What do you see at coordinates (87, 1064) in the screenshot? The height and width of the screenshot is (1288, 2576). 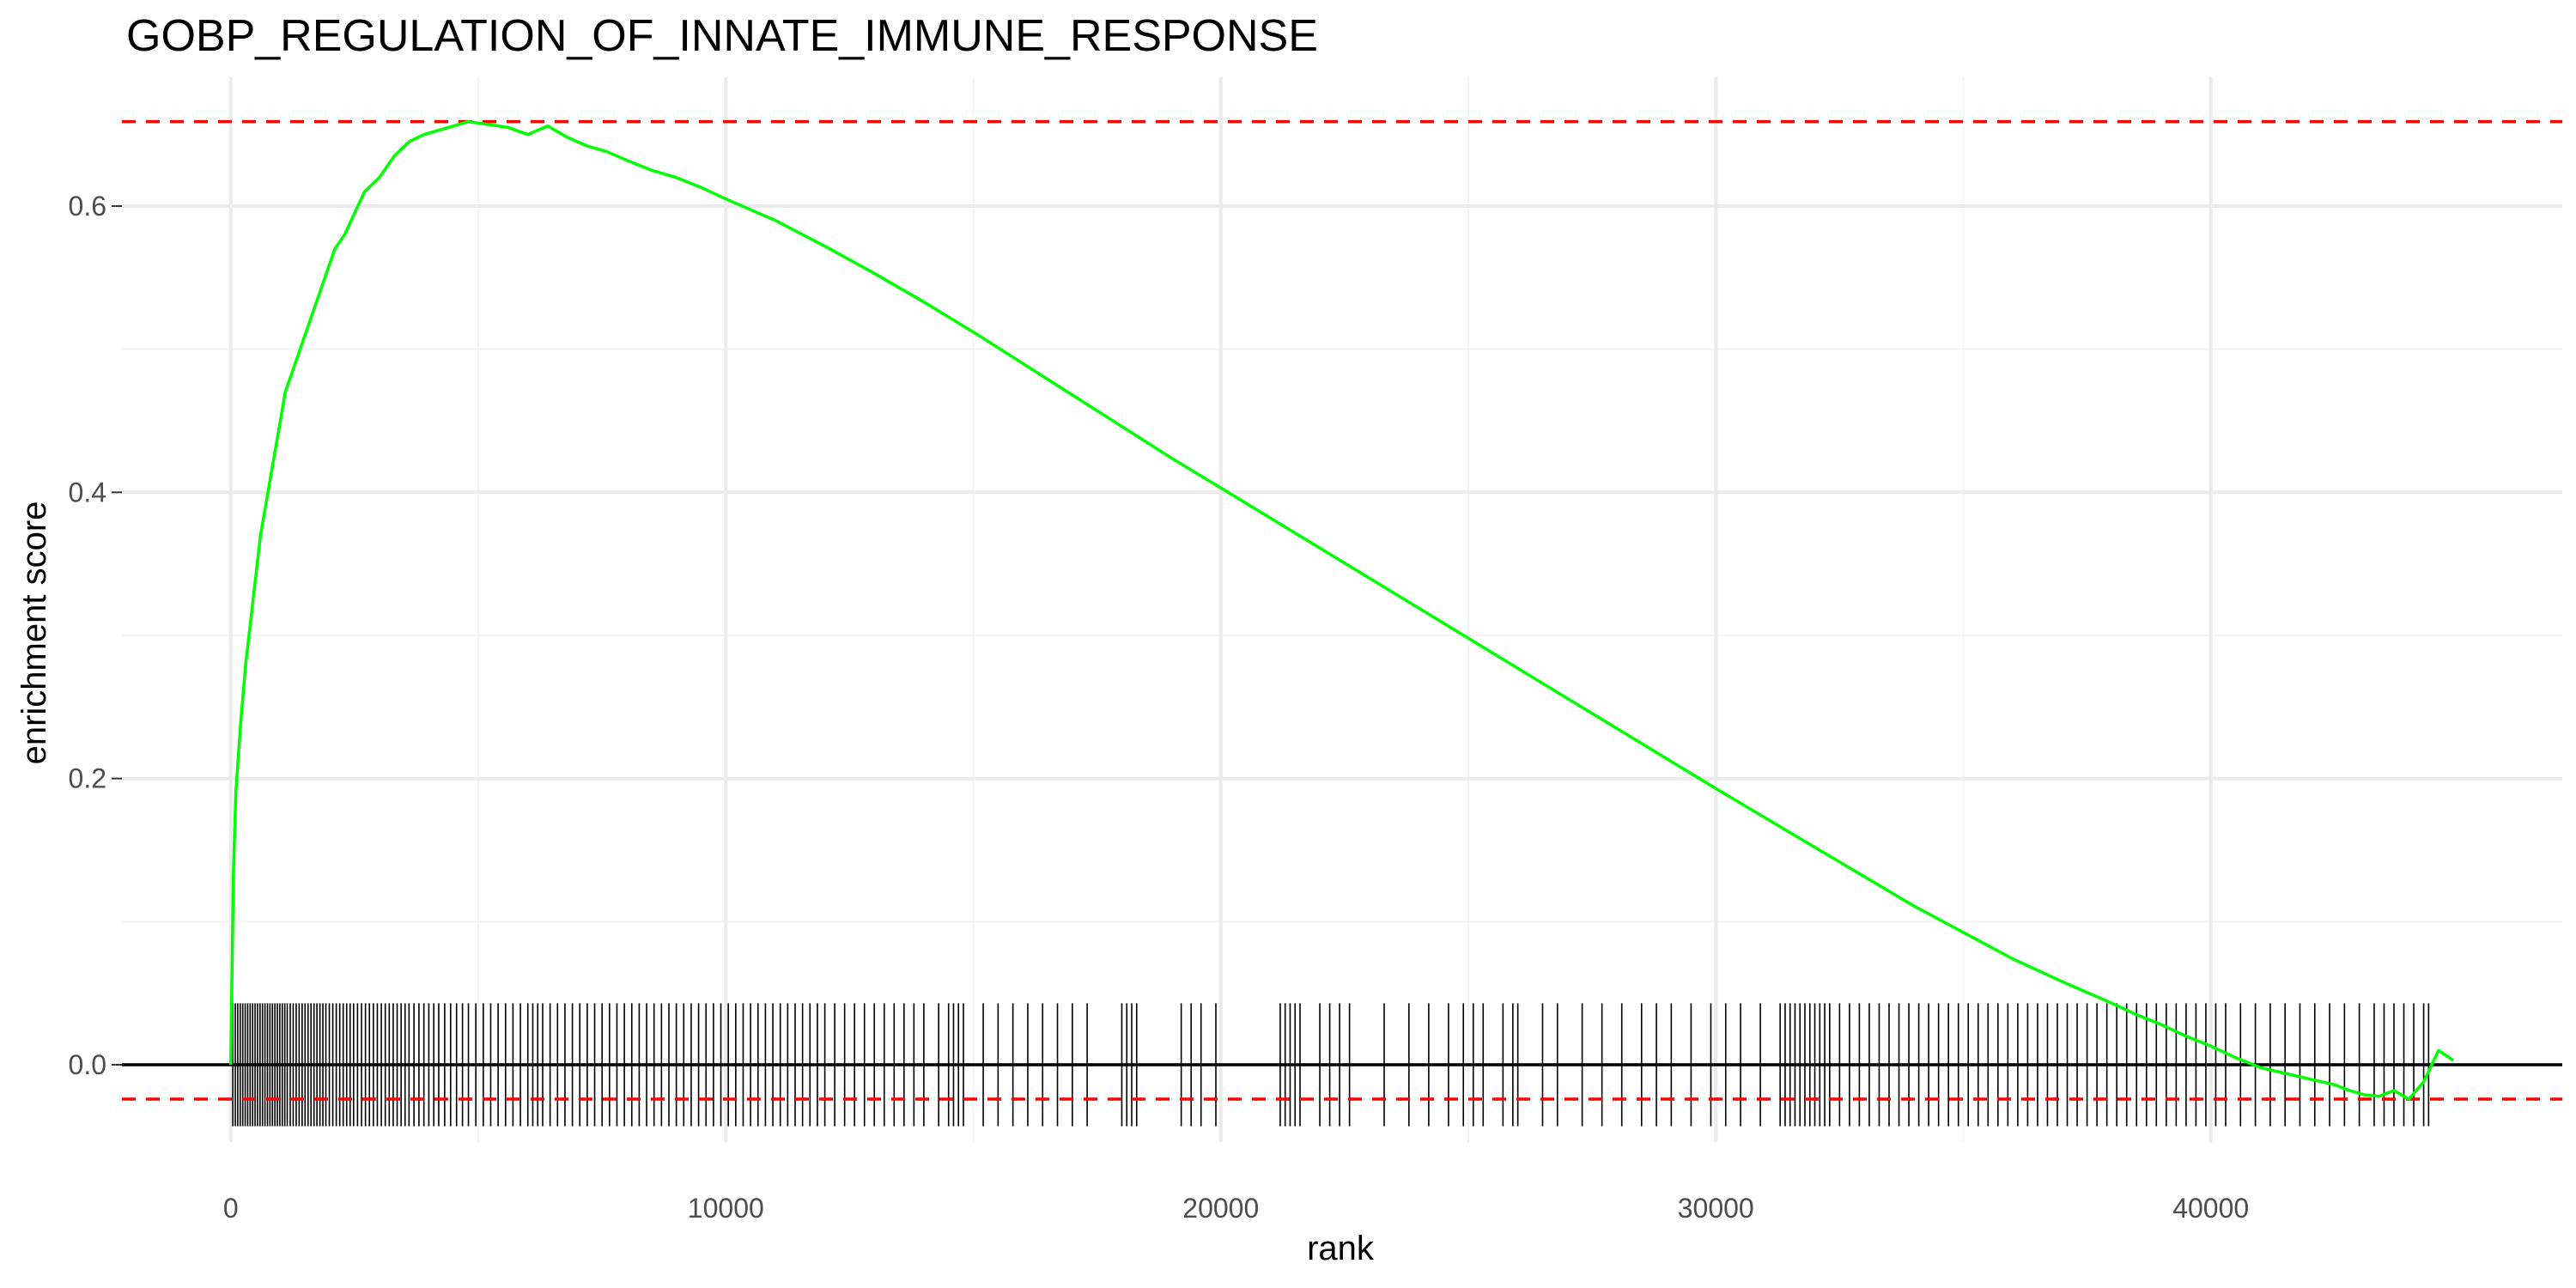 I see `y-tick-label: 0.0` at bounding box center [87, 1064].